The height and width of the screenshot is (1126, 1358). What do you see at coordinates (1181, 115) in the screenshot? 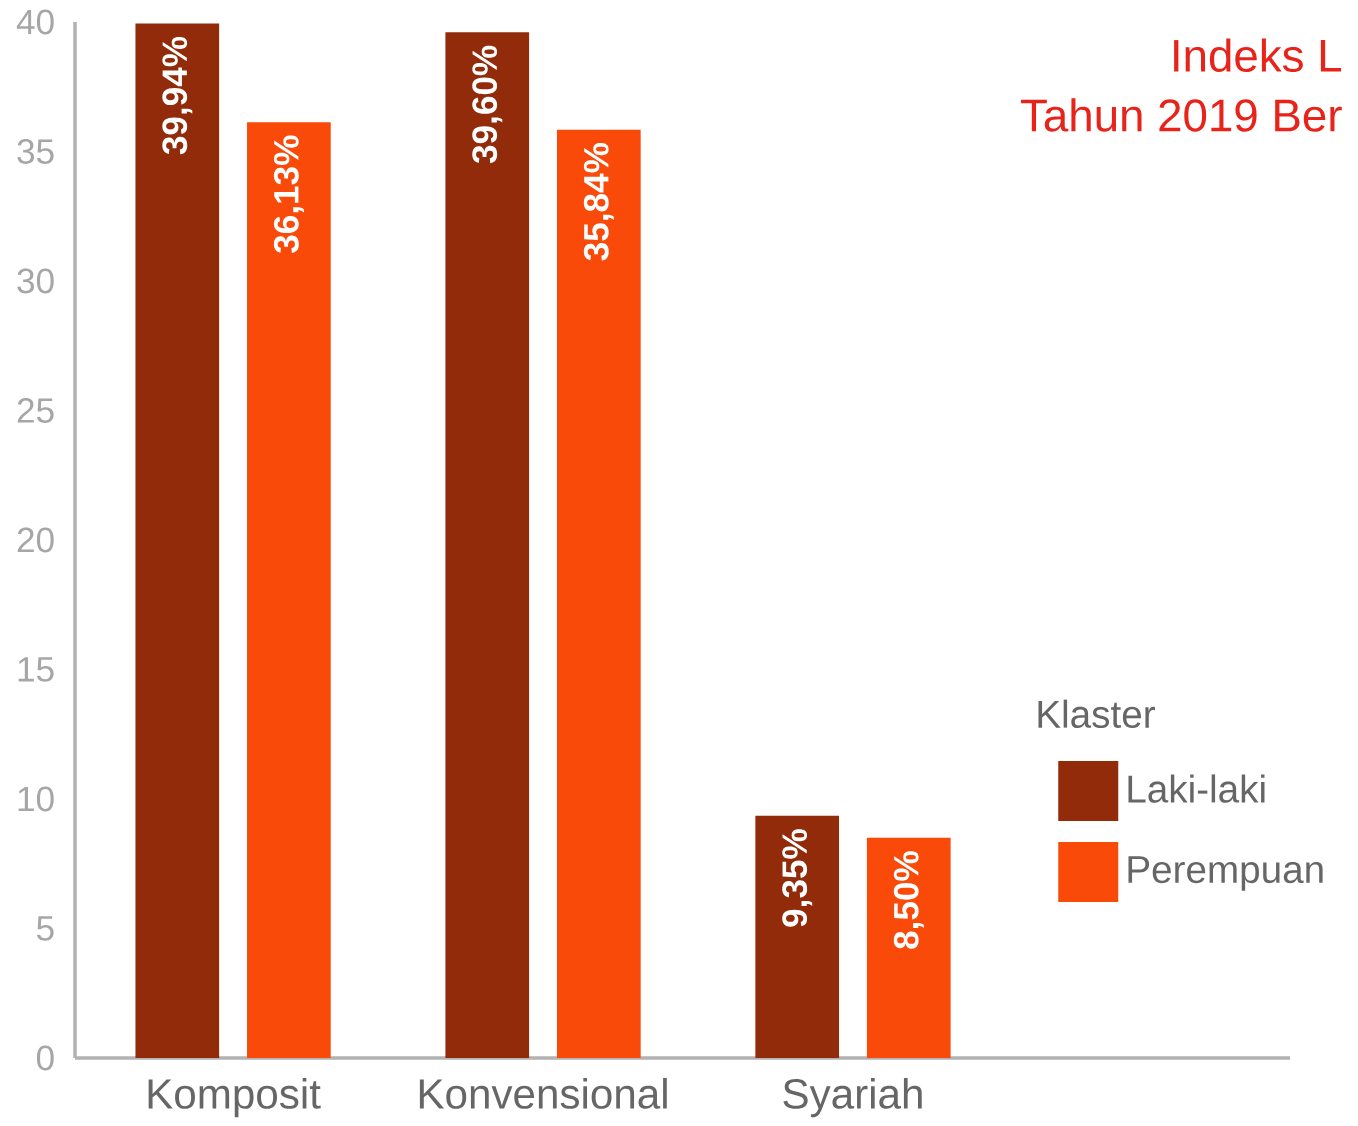
I see `text: Tahun 2019 Ber` at bounding box center [1181, 115].